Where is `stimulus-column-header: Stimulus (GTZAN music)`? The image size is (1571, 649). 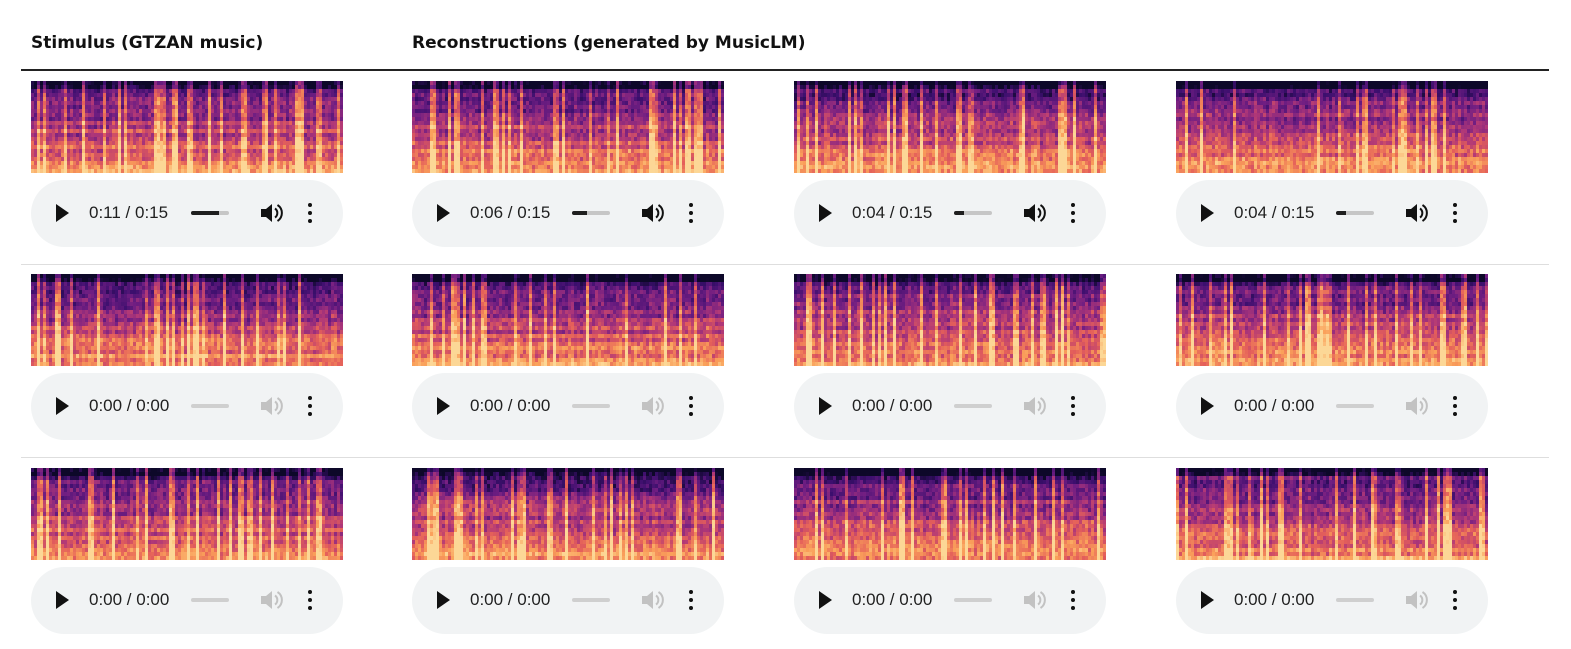 stimulus-column-header: Stimulus (GTZAN music) is located at coordinates (147, 43).